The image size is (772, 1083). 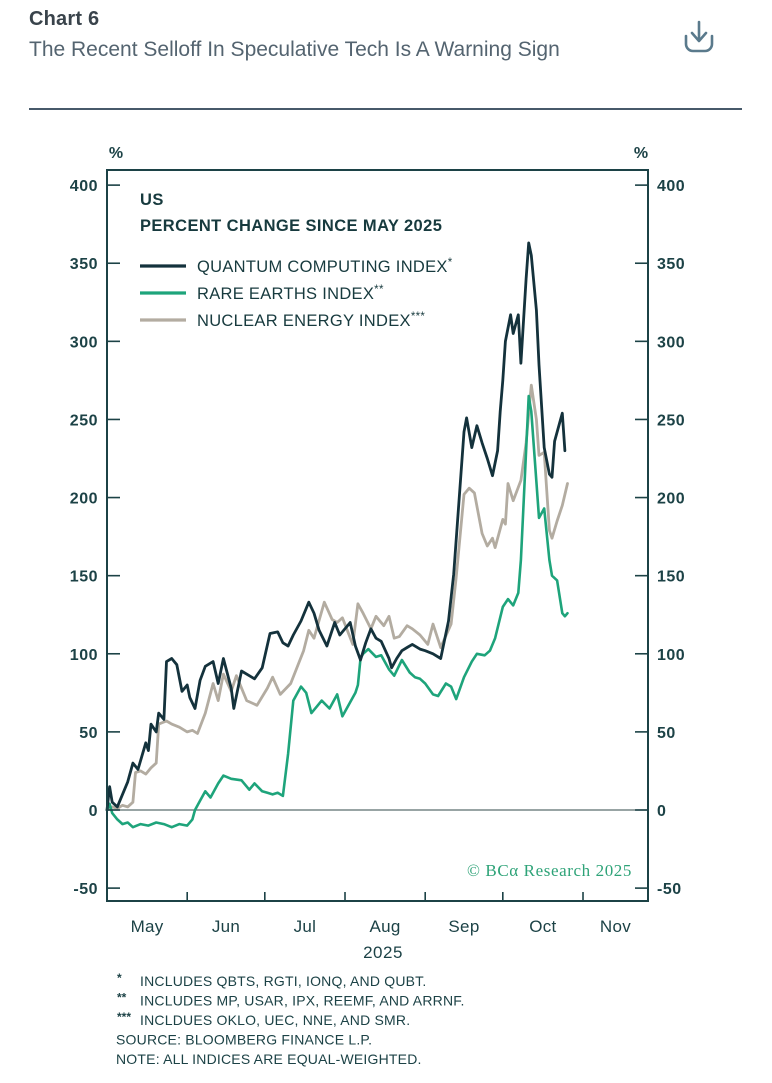 I want to click on footnote-text: SOURCE: BLOOMBERG FINANCE L.P., so click(x=244, y=1040).